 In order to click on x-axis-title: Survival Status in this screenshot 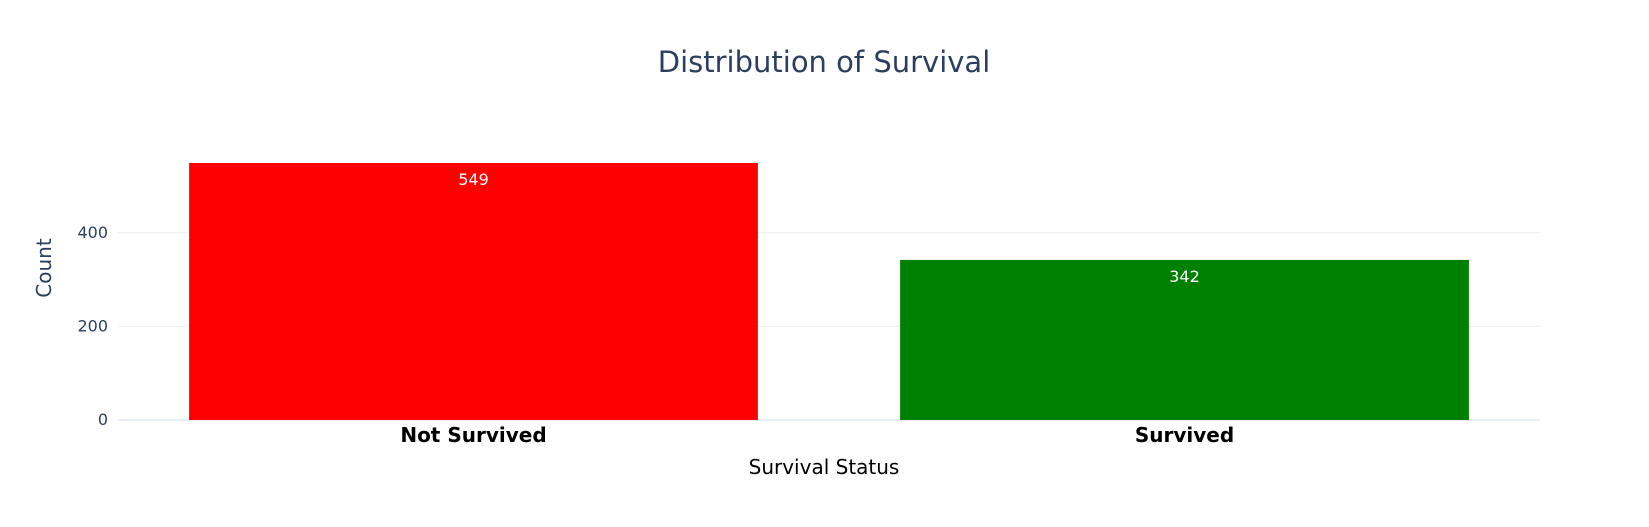, I will do `click(824, 467)`.